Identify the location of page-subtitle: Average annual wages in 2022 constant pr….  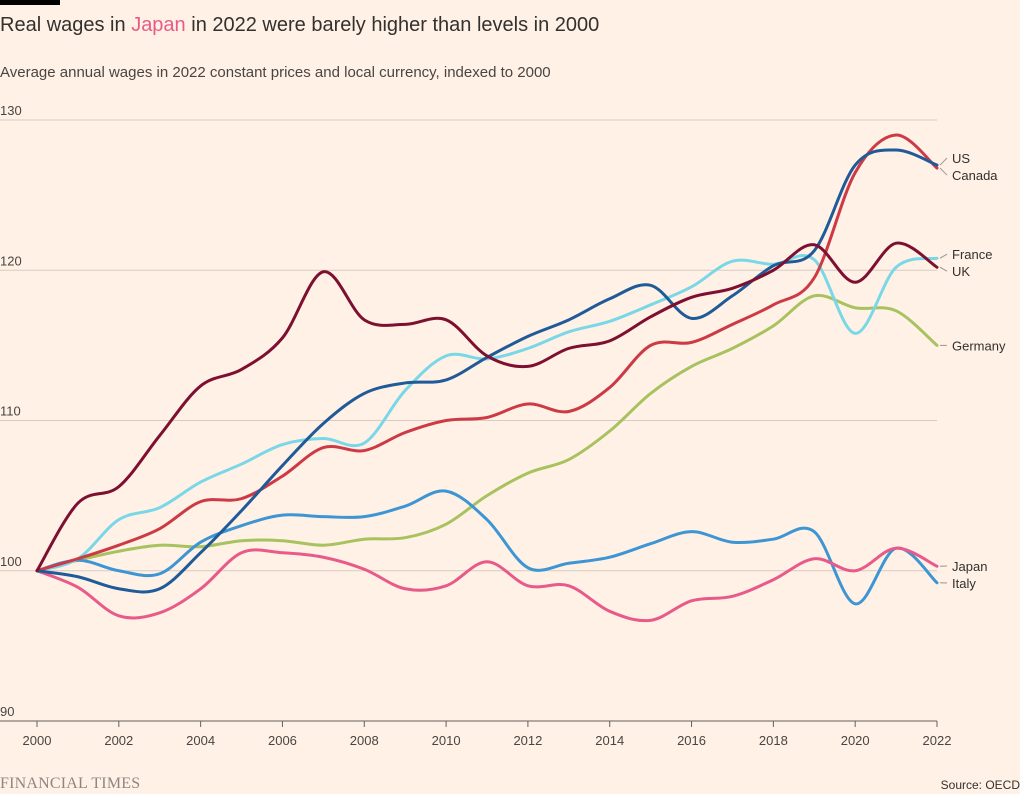
(275, 72).